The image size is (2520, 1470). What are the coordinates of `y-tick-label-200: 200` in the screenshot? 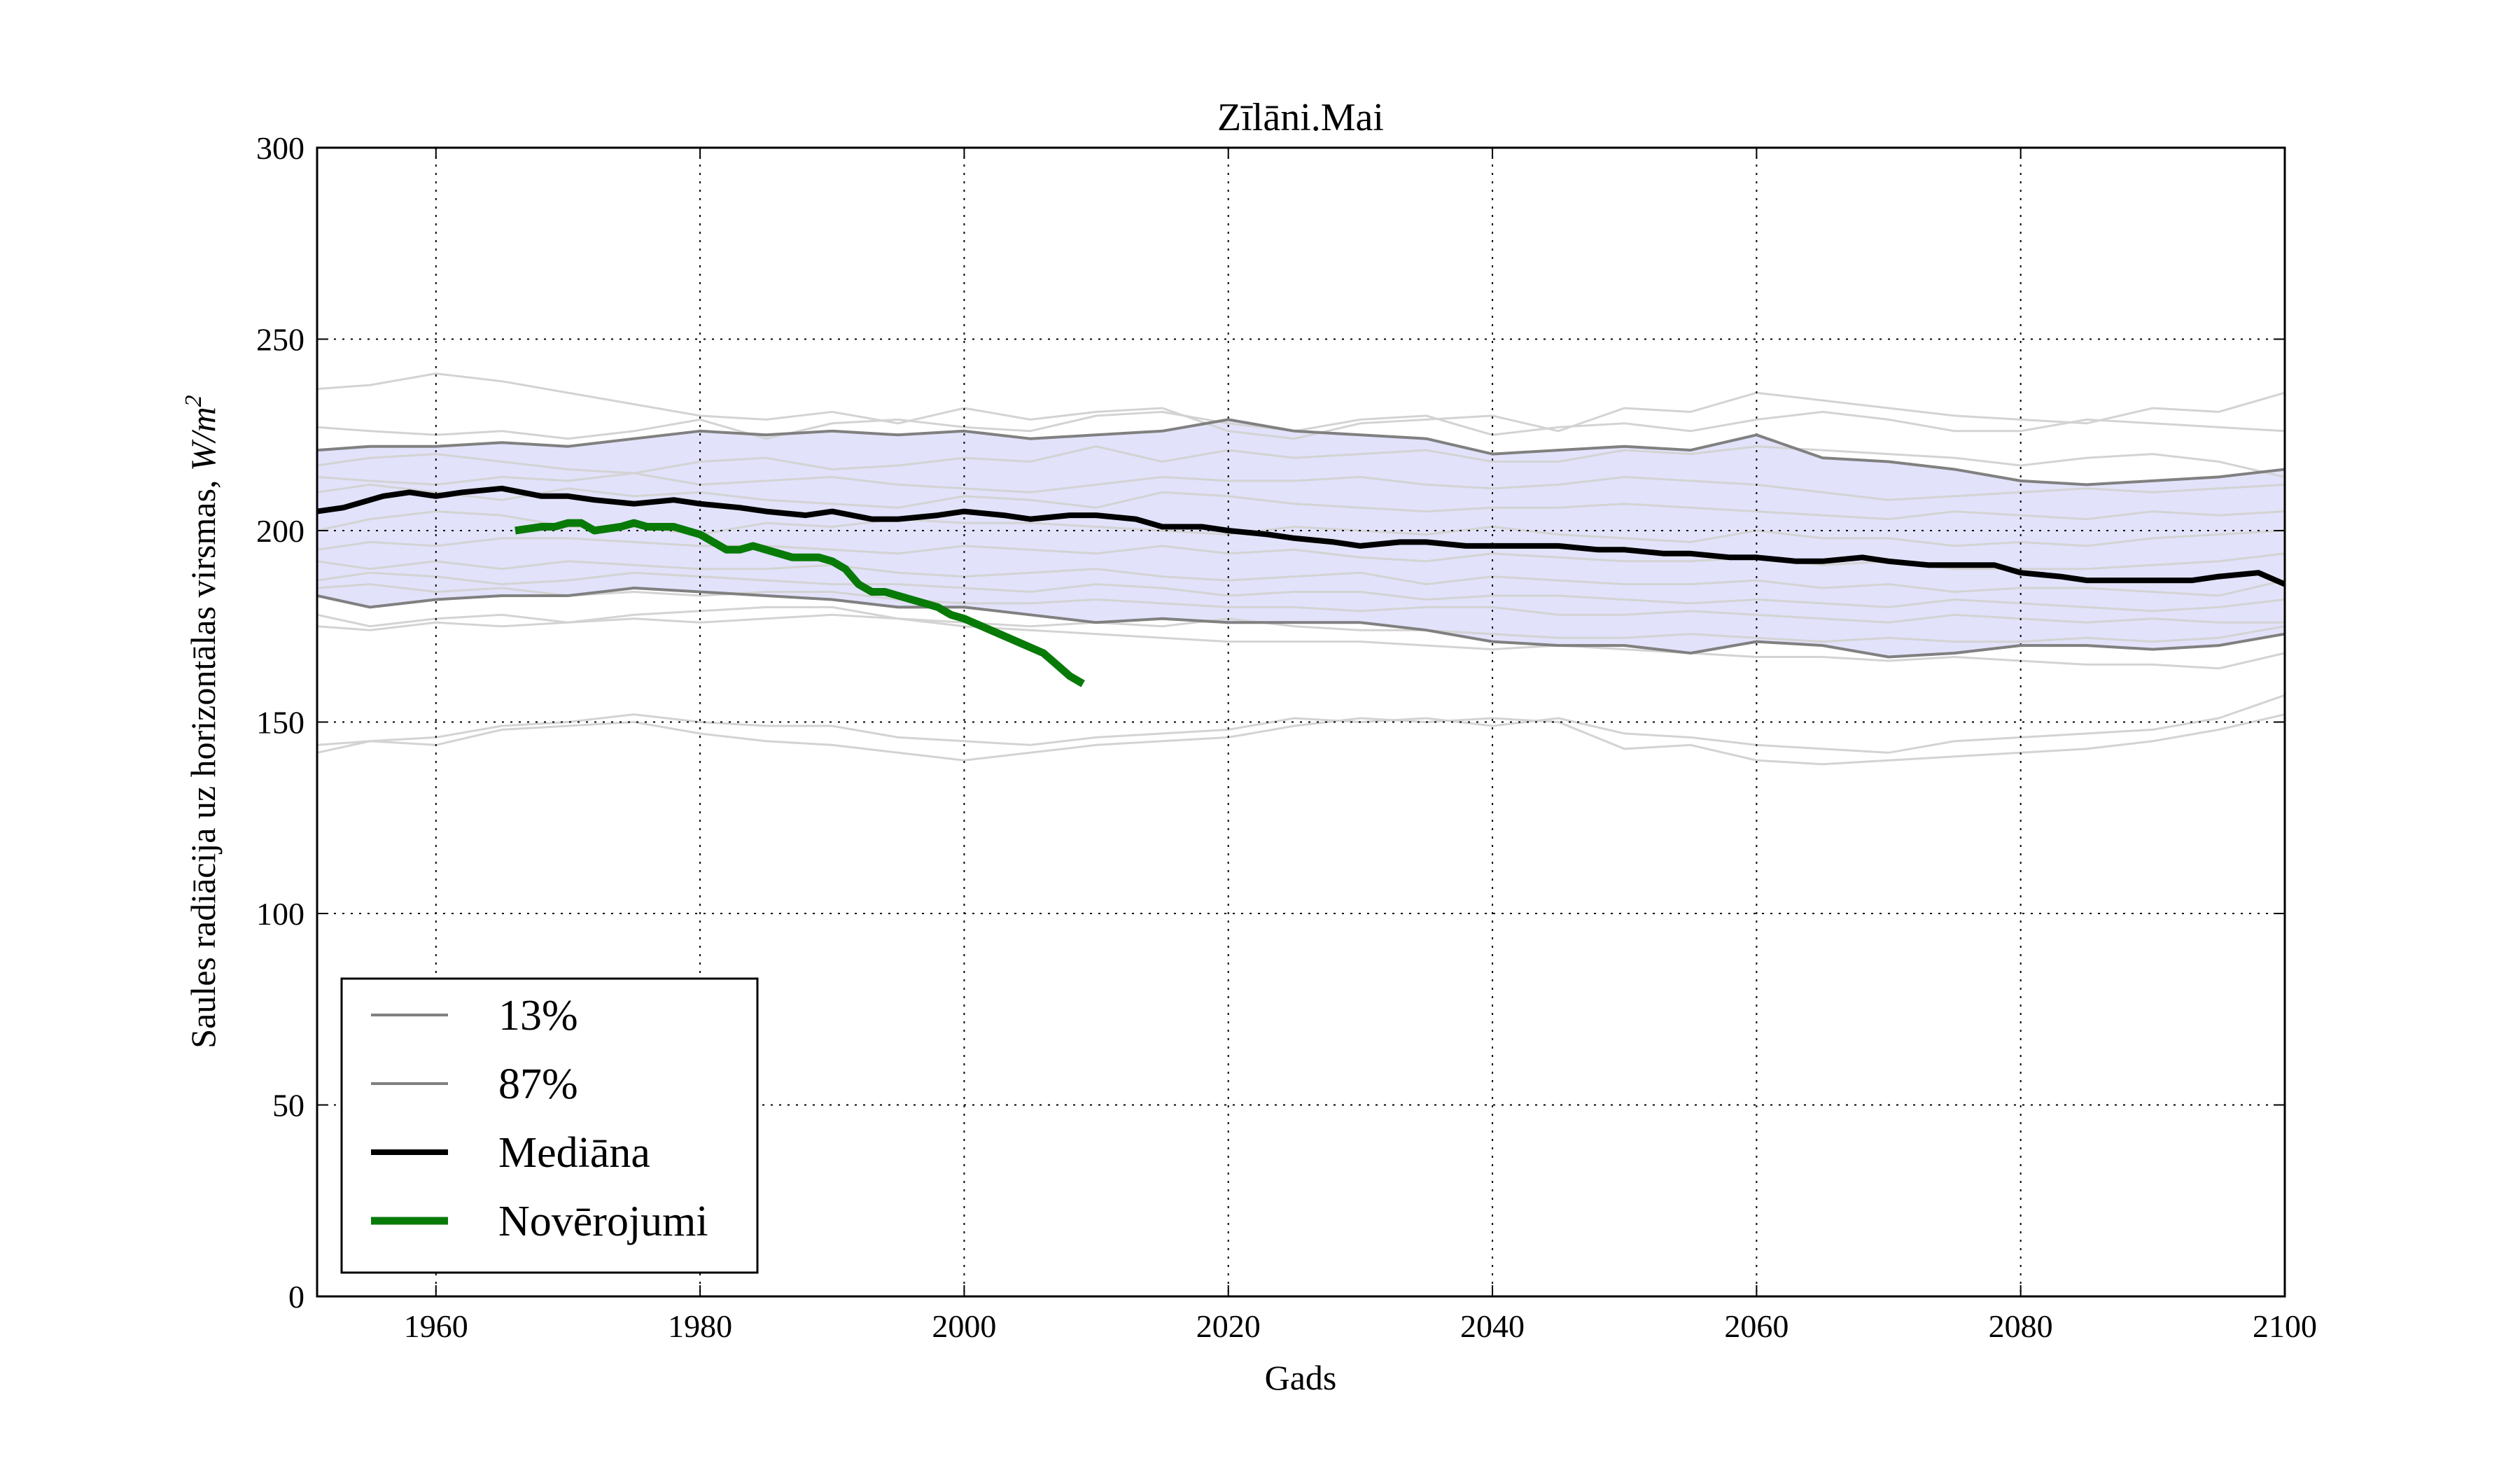 It's located at (280, 531).